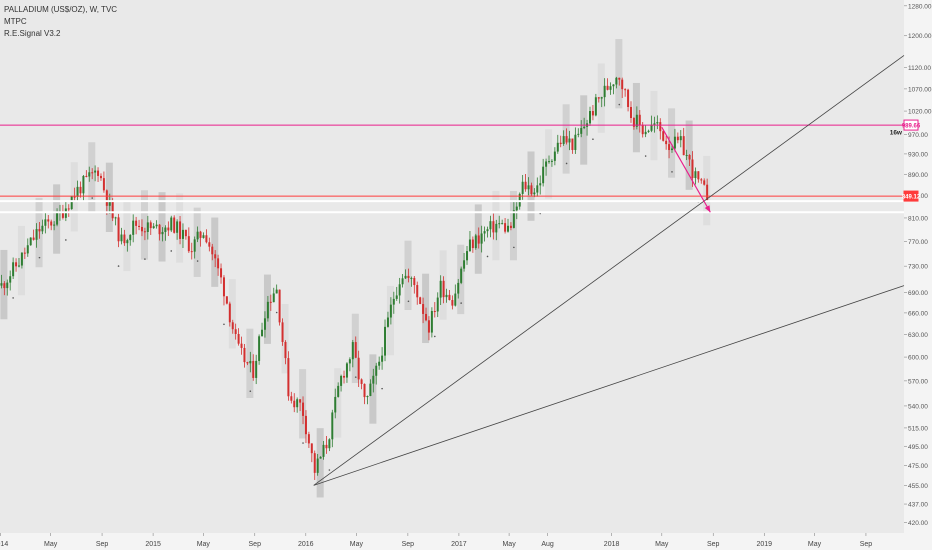 The width and height of the screenshot is (932, 555). What do you see at coordinates (918, 381) in the screenshot?
I see `price-tick-label: 570.00` at bounding box center [918, 381].